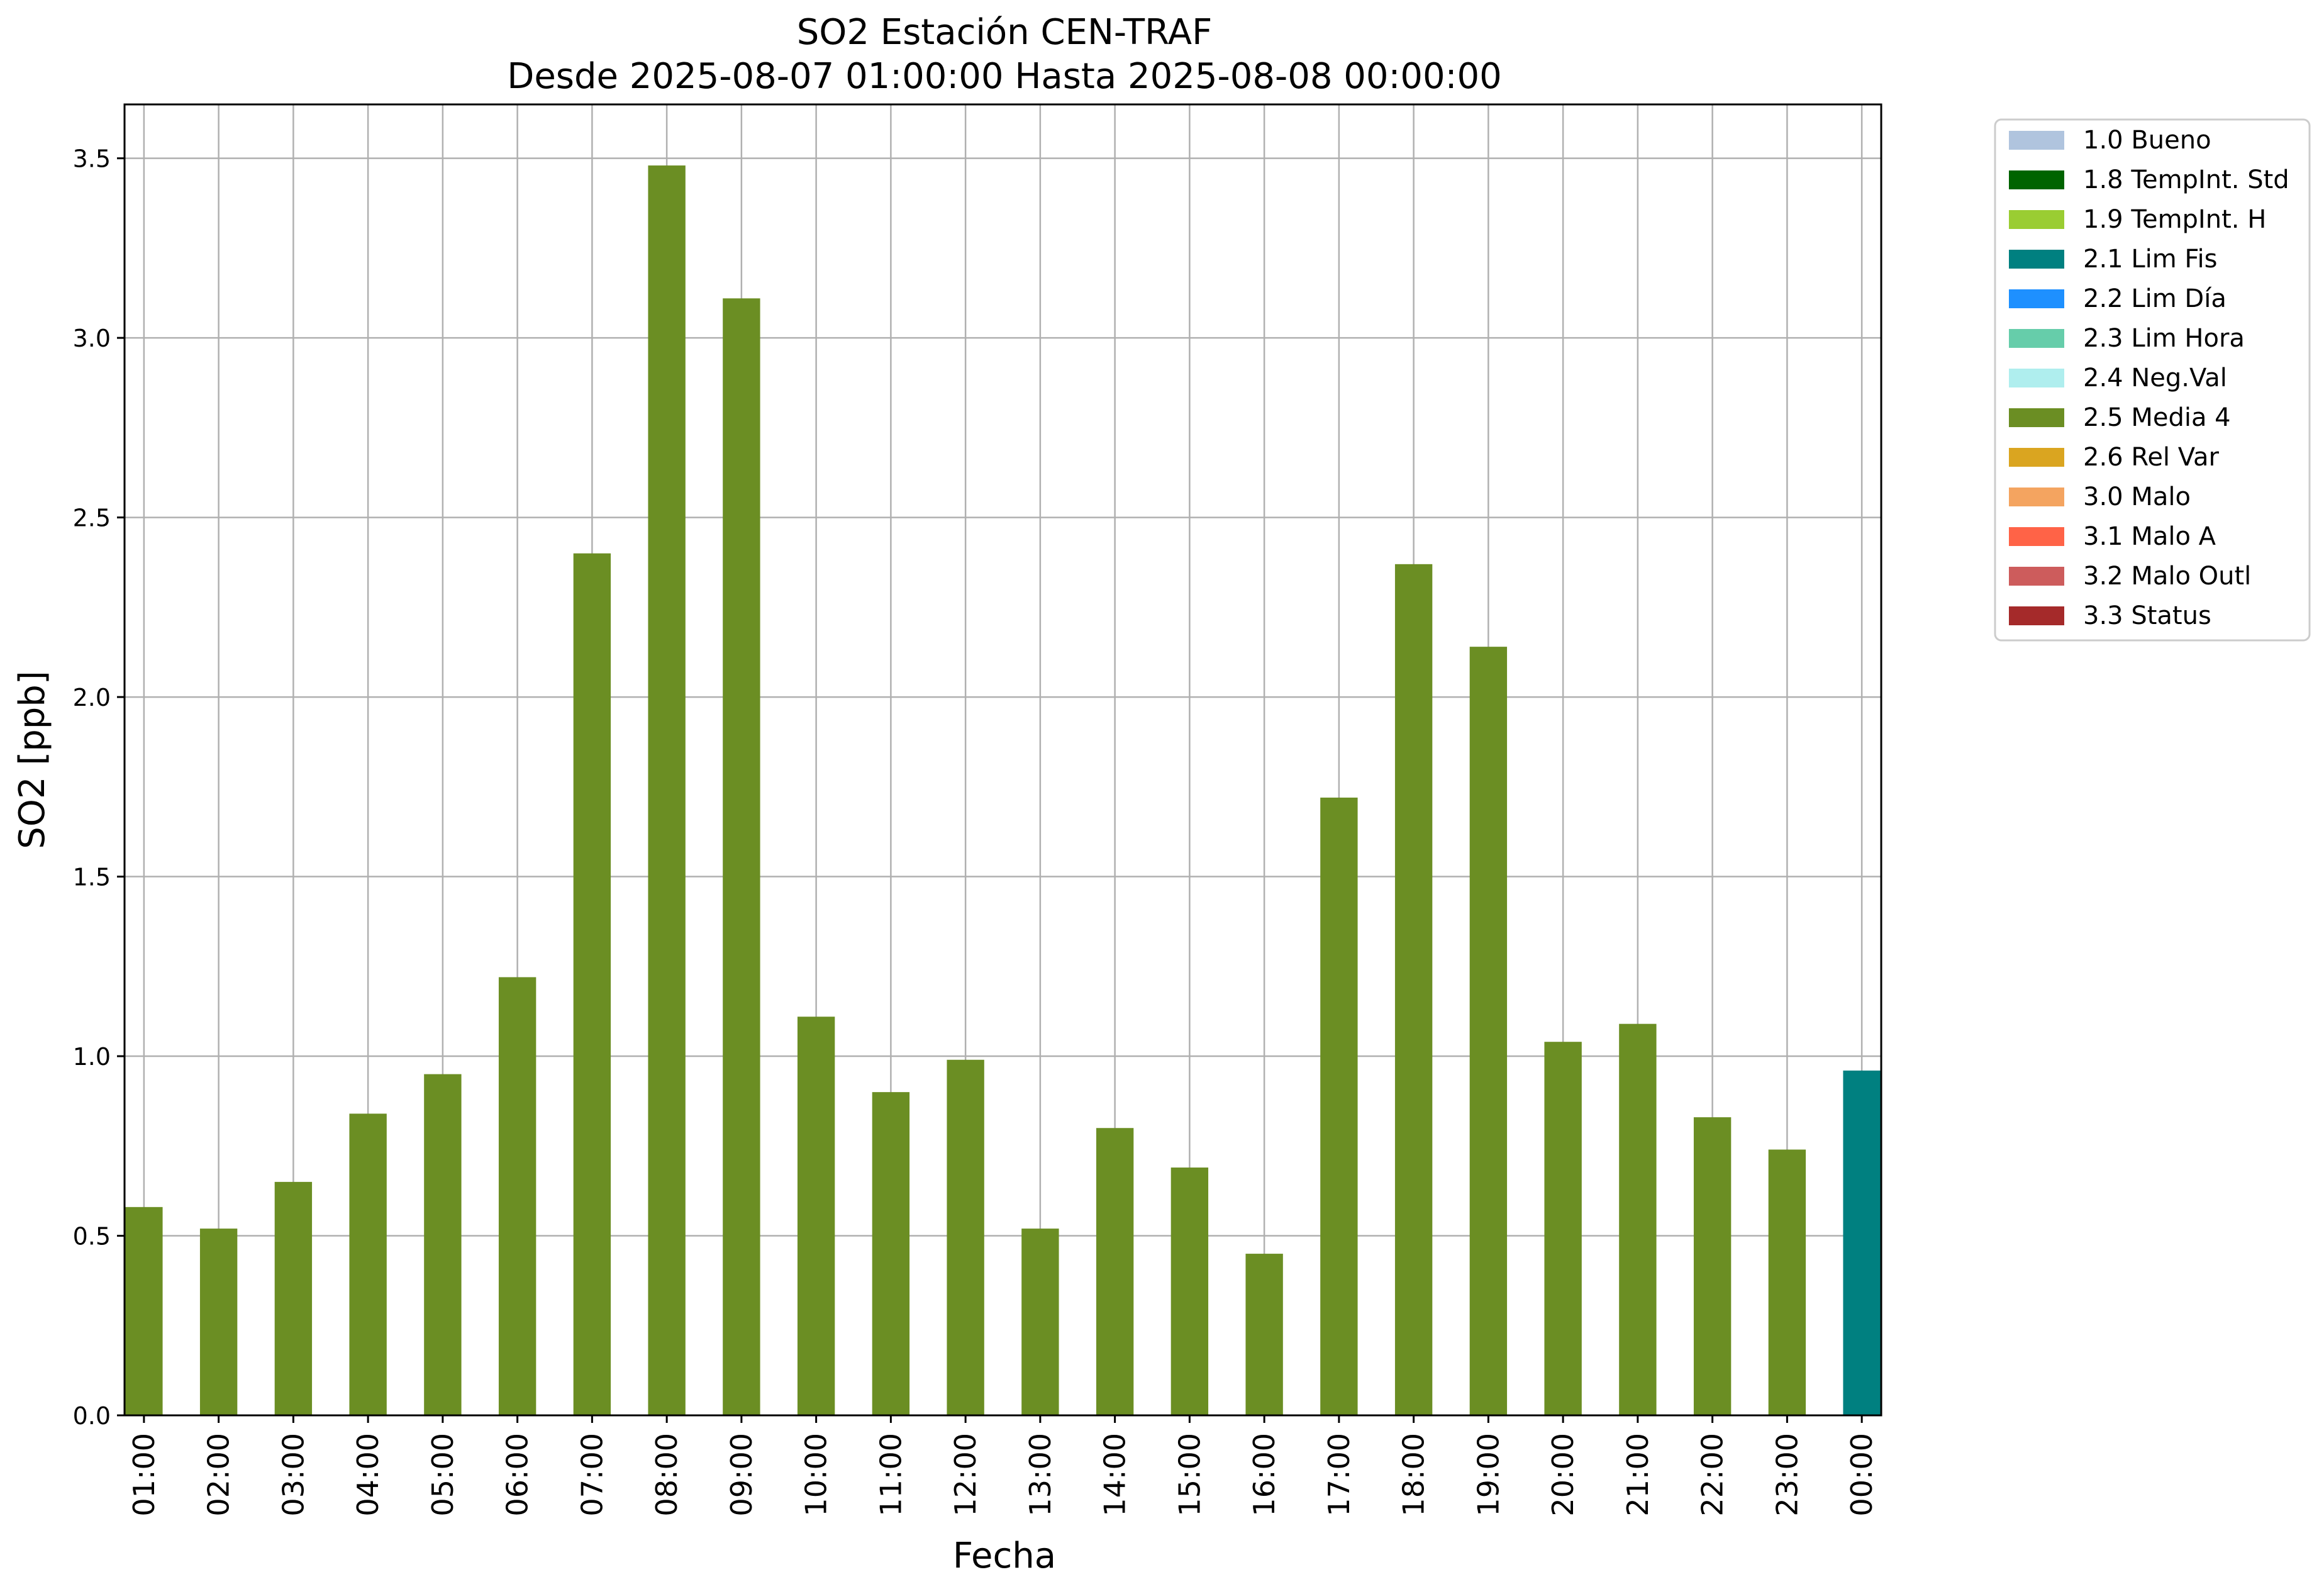  Describe the element at coordinates (144, 1475) in the screenshot. I see `x-tick-label: 01:00` at that location.